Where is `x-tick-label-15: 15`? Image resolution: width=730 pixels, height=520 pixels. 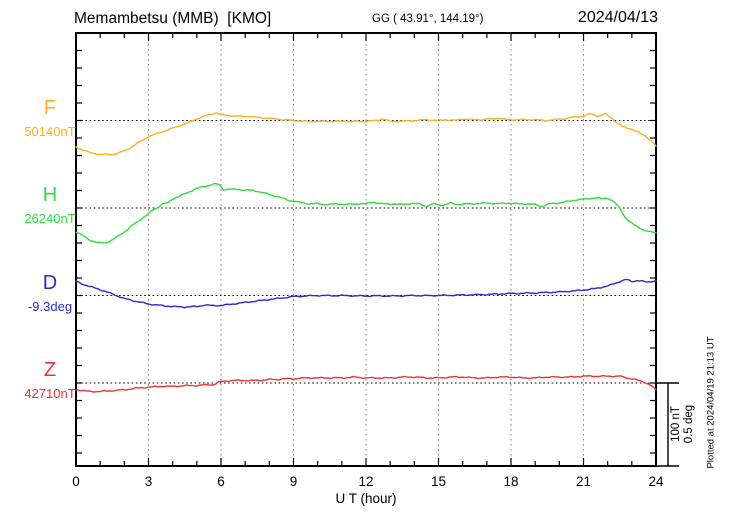 x-tick-label-15: 15 is located at coordinates (438, 481).